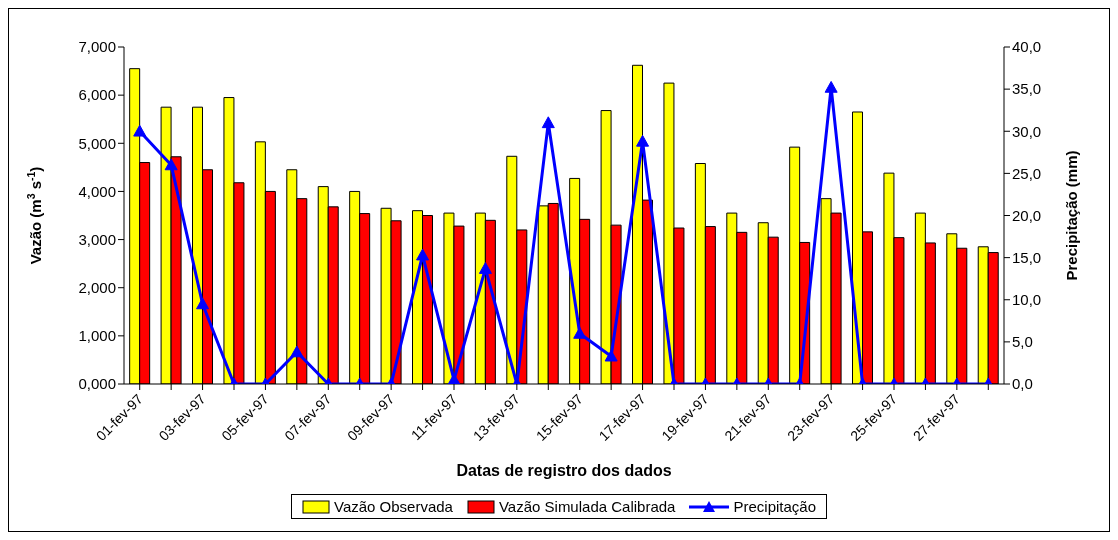 The height and width of the screenshot is (540, 1118). What do you see at coordinates (393, 506) in the screenshot?
I see `legend-label: Vazão Observada` at bounding box center [393, 506].